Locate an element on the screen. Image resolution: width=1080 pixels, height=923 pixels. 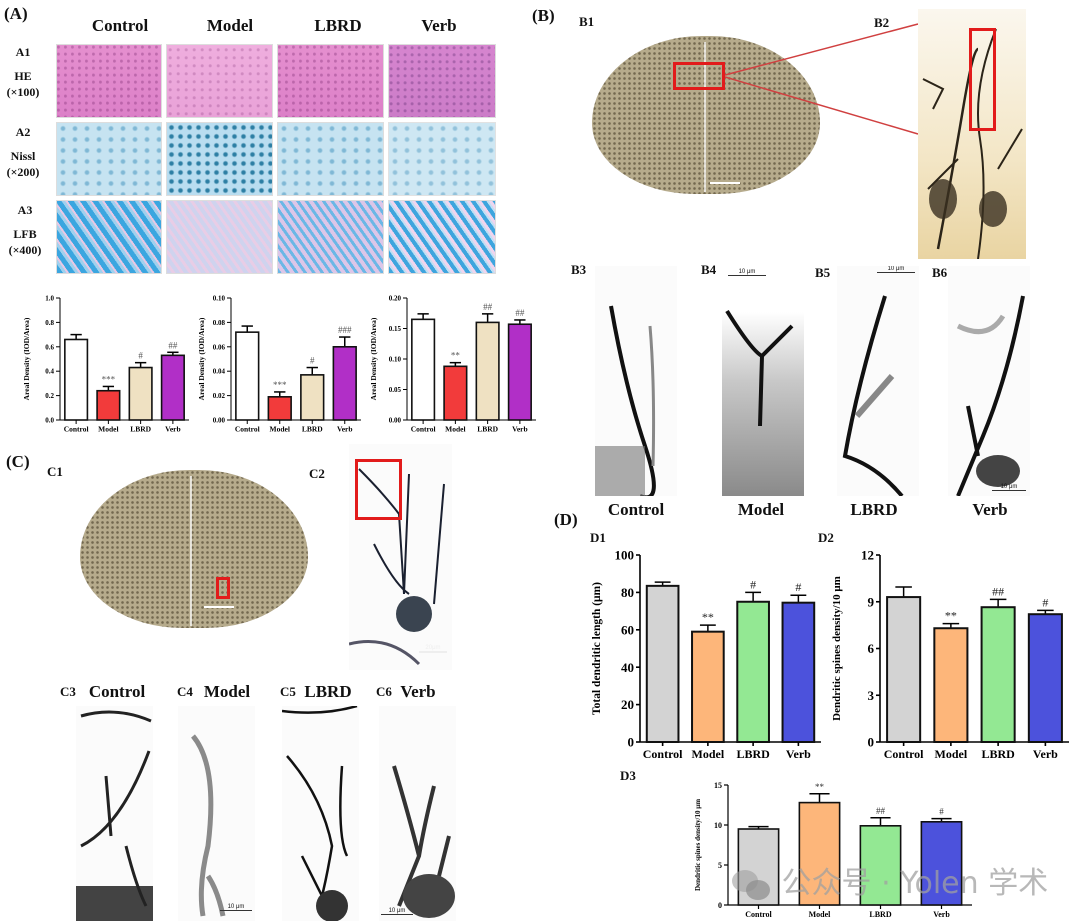
micrograph-nissl-verb is located at coordinates (442, 159).